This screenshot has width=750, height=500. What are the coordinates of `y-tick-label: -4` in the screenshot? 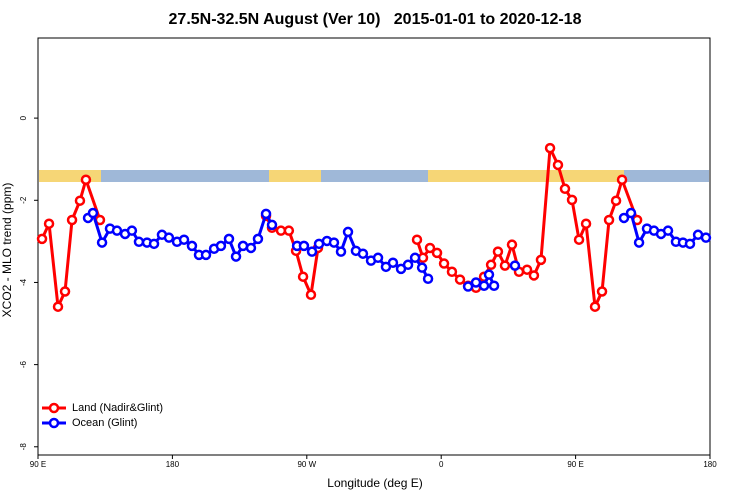 It's located at (23, 282).